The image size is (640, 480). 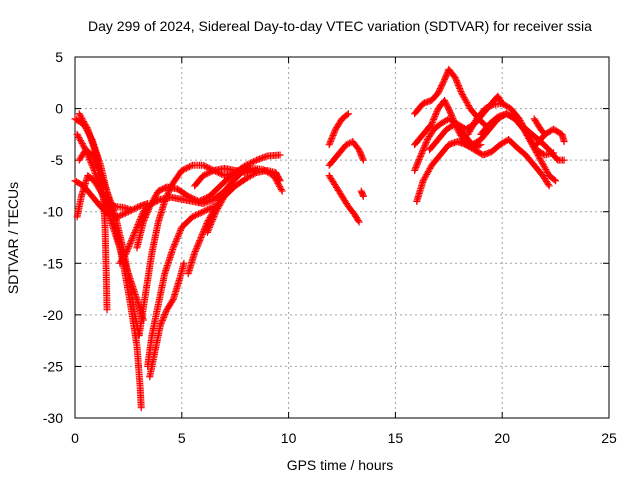 What do you see at coordinates (609, 438) in the screenshot?
I see `x-tick-label: 25` at bounding box center [609, 438].